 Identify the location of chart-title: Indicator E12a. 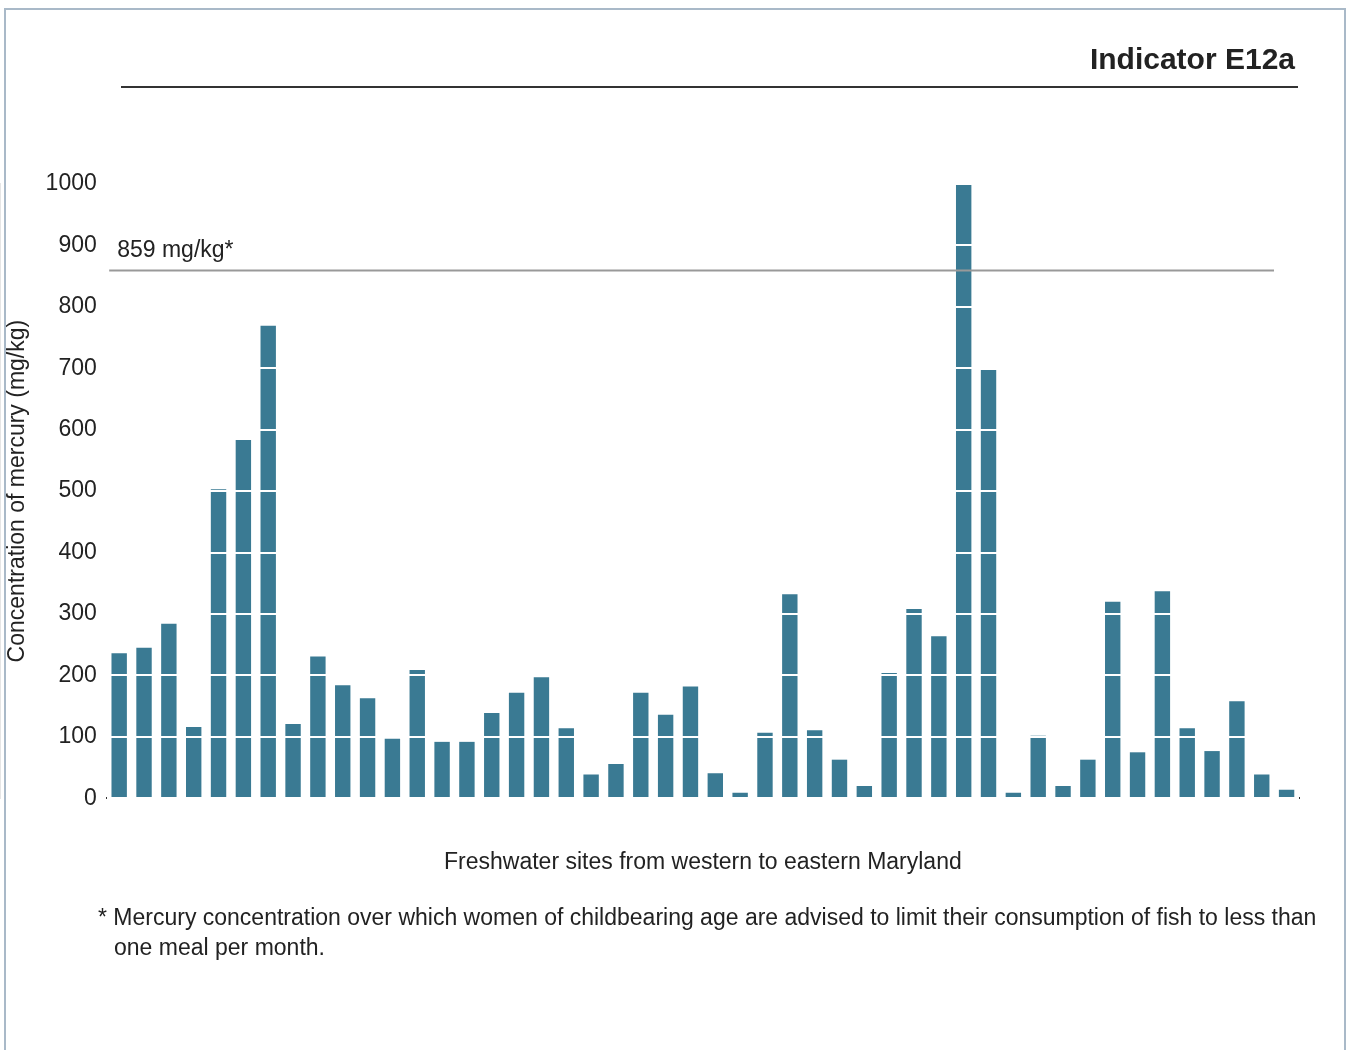
(1192, 59).